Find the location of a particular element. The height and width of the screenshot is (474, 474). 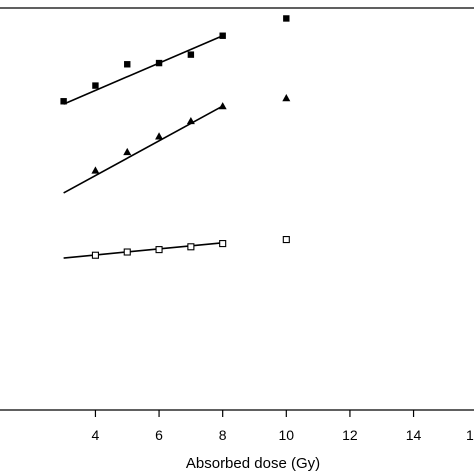

x-tick-label: 8 is located at coordinates (223, 435).